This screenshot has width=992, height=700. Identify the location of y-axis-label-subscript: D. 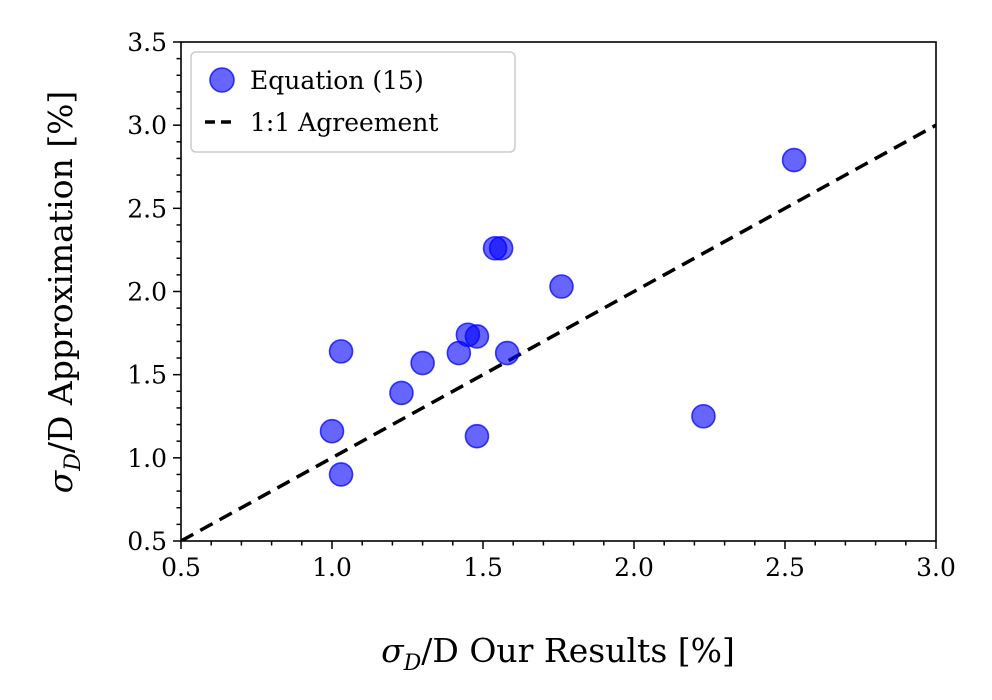
(73, 462).